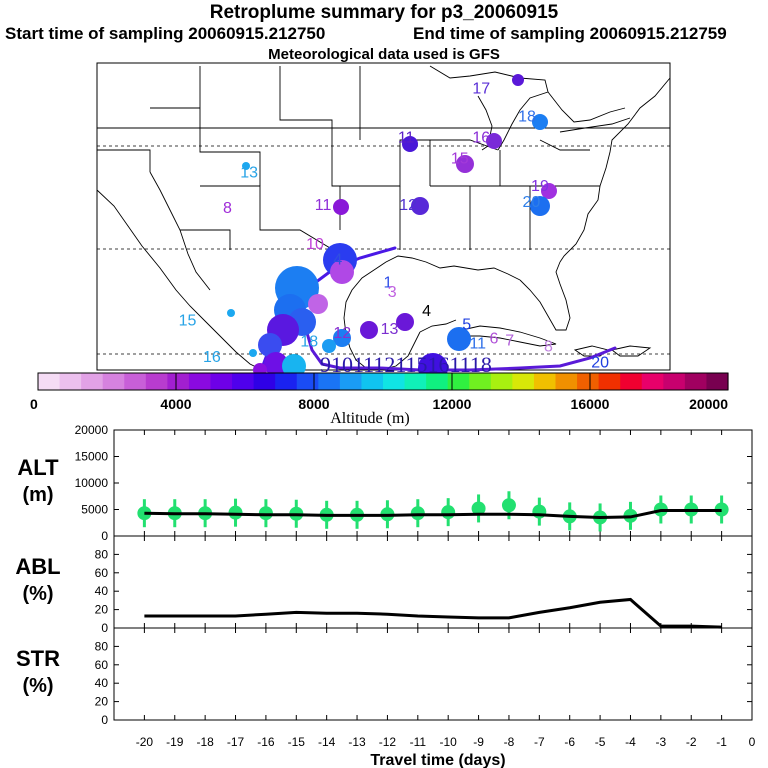  Describe the element at coordinates (145, 742) in the screenshot. I see `x-tick-label: -20` at that location.